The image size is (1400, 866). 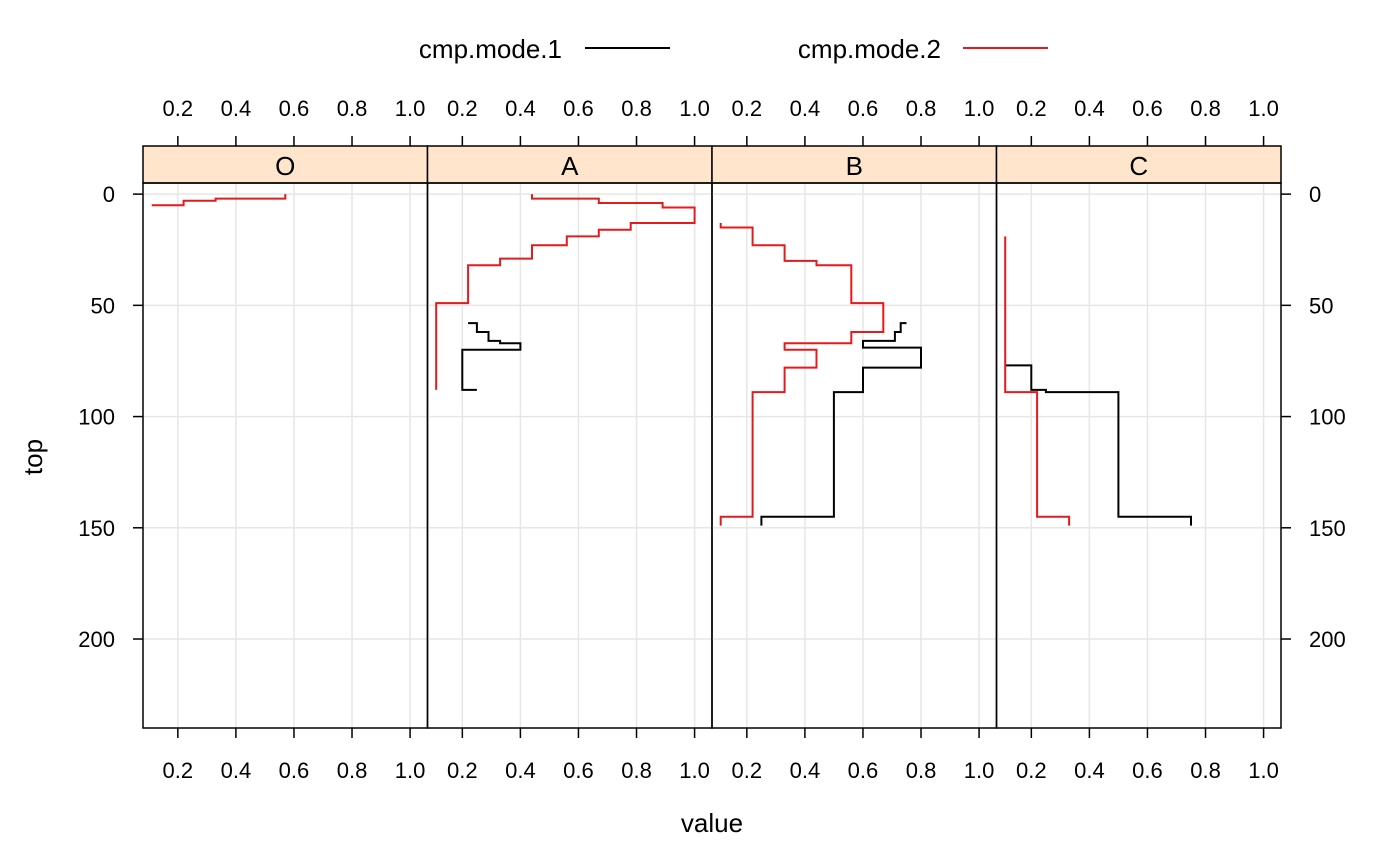 I want to click on y-tick-label-left: 100, so click(x=96, y=417).